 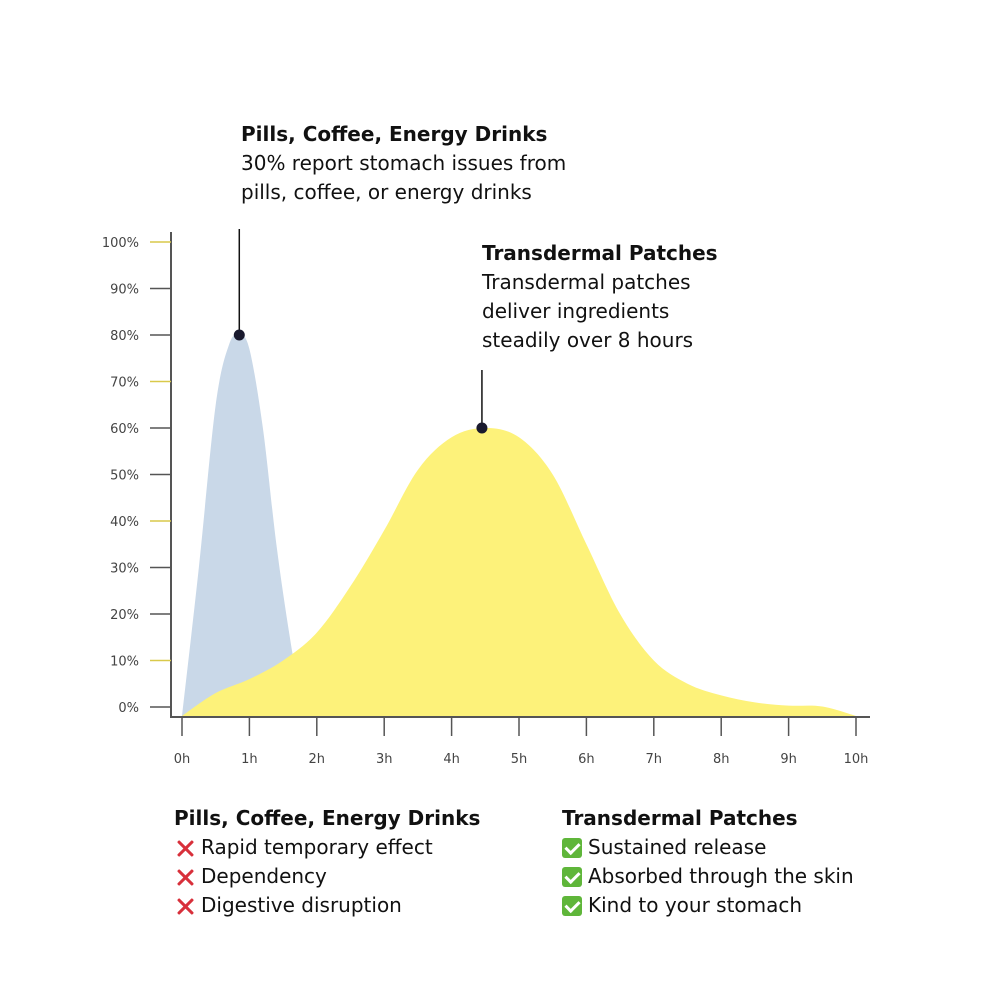 I want to click on peak-marker-pills, so click(x=239, y=335).